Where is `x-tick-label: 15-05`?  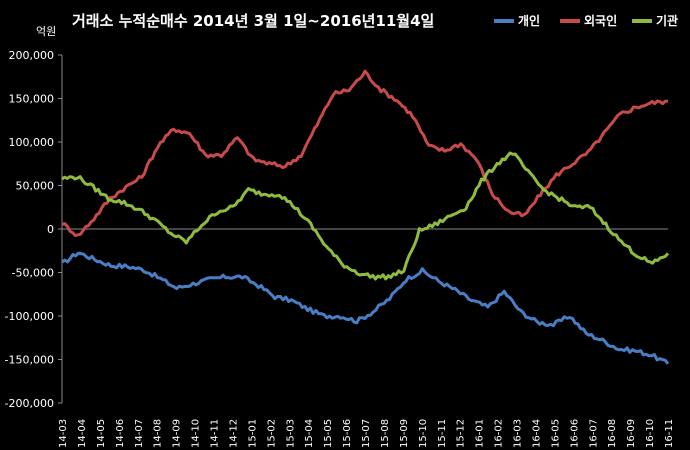
x-tick-label: 15-05 is located at coordinates (328, 433).